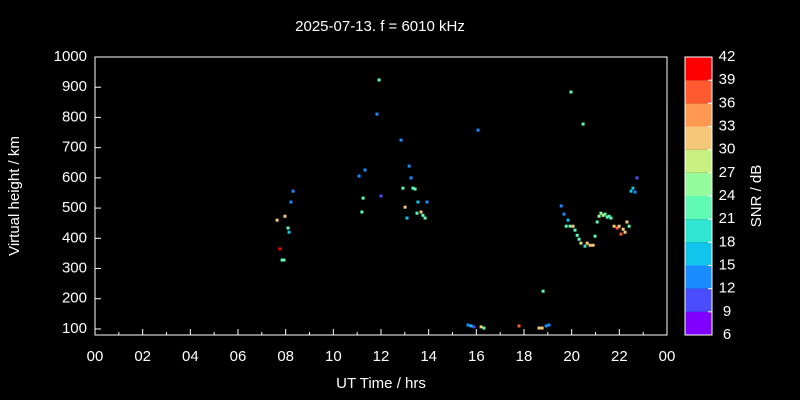 The image size is (800, 400). I want to click on x-tick-label: 06, so click(238, 356).